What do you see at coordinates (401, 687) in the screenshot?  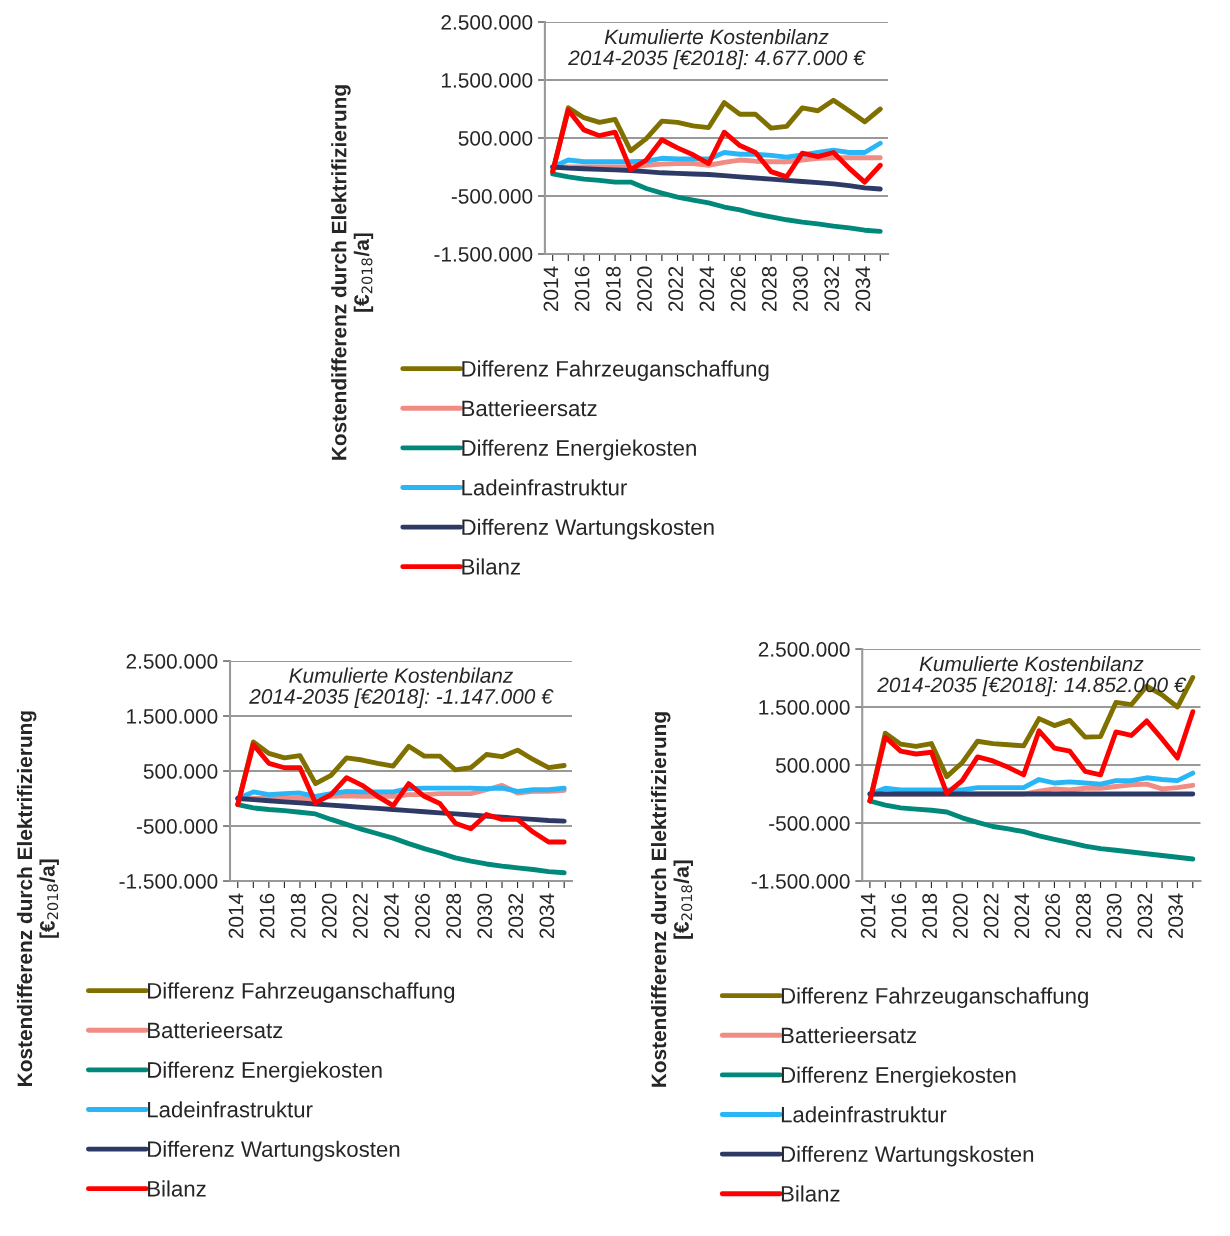 I see `annotation: Kumulierte Kostenbilanz 2014-2035 [€2018]: -1.147.000 €` at bounding box center [401, 687].